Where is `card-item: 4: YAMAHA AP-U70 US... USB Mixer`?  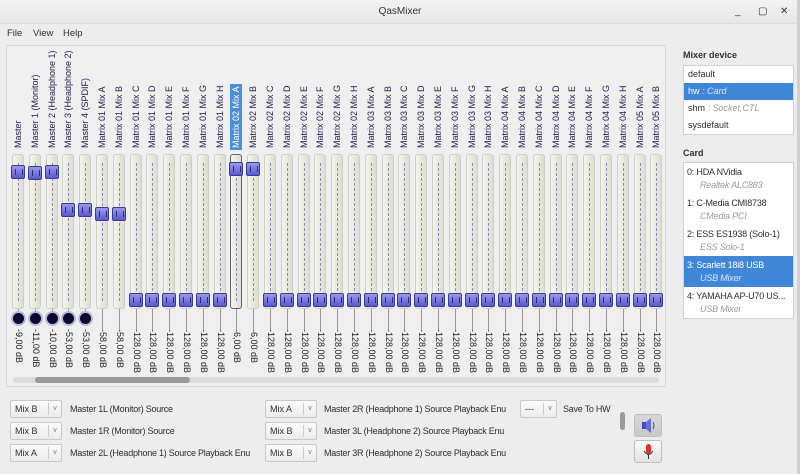
card-item: 4: YAMAHA AP-U70 US... USB Mixer is located at coordinates (738, 302).